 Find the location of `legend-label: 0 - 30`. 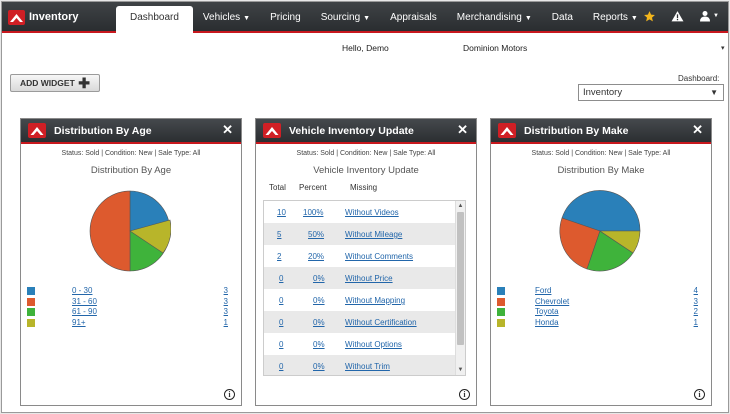

legend-label: 0 - 30 is located at coordinates (82, 290).